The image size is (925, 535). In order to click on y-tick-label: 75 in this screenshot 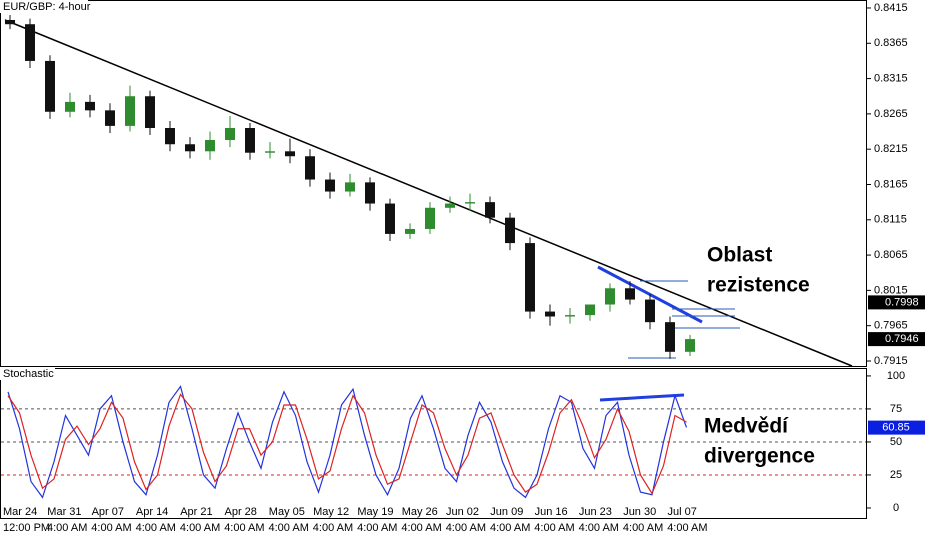, I will do `click(896, 409)`.